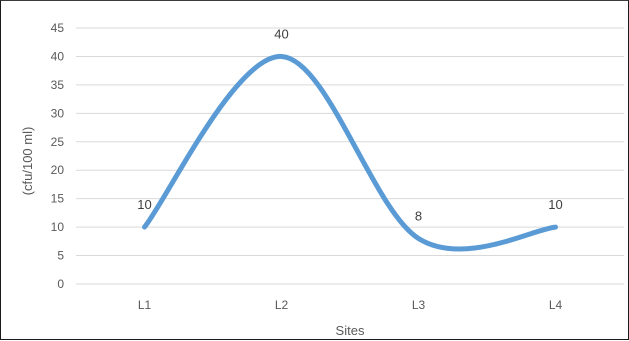 This screenshot has height=341, width=629. What do you see at coordinates (145, 305) in the screenshot?
I see `x-tick-label: L1` at bounding box center [145, 305].